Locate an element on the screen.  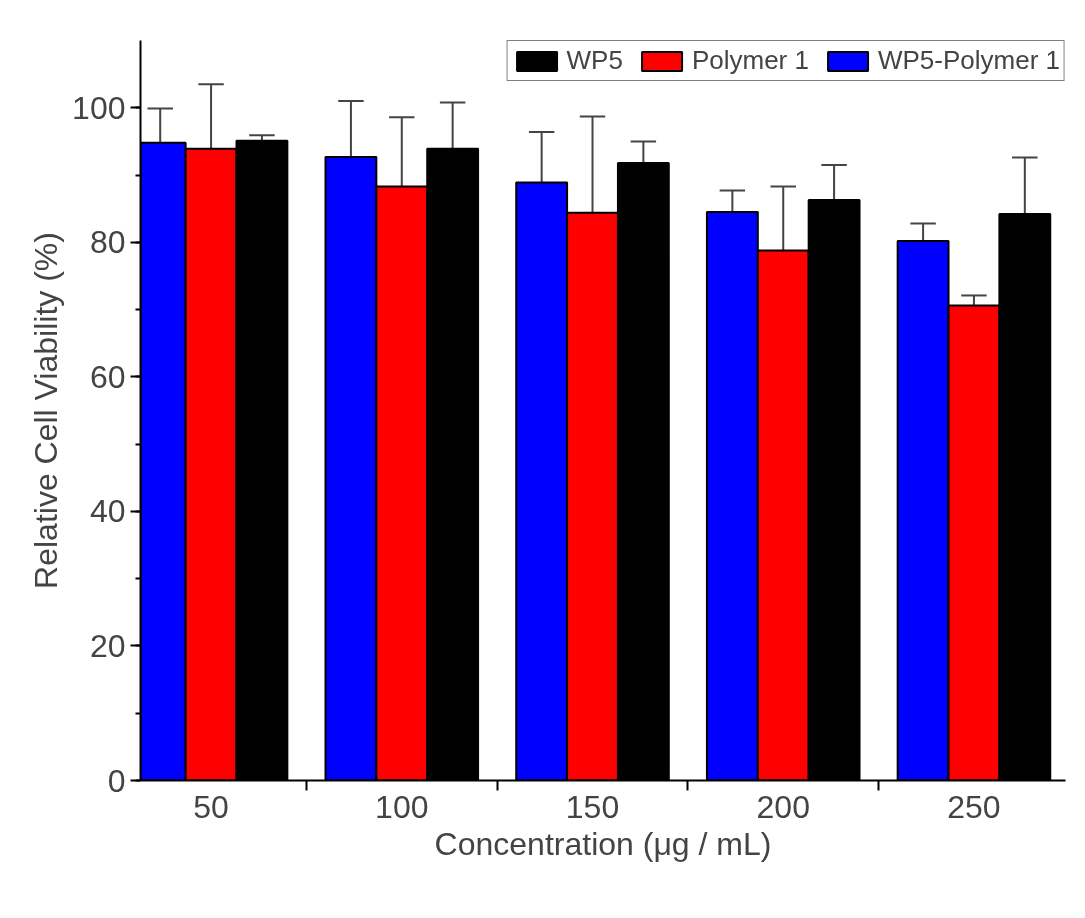
y-tick-label: 20 is located at coordinates (107, 645).